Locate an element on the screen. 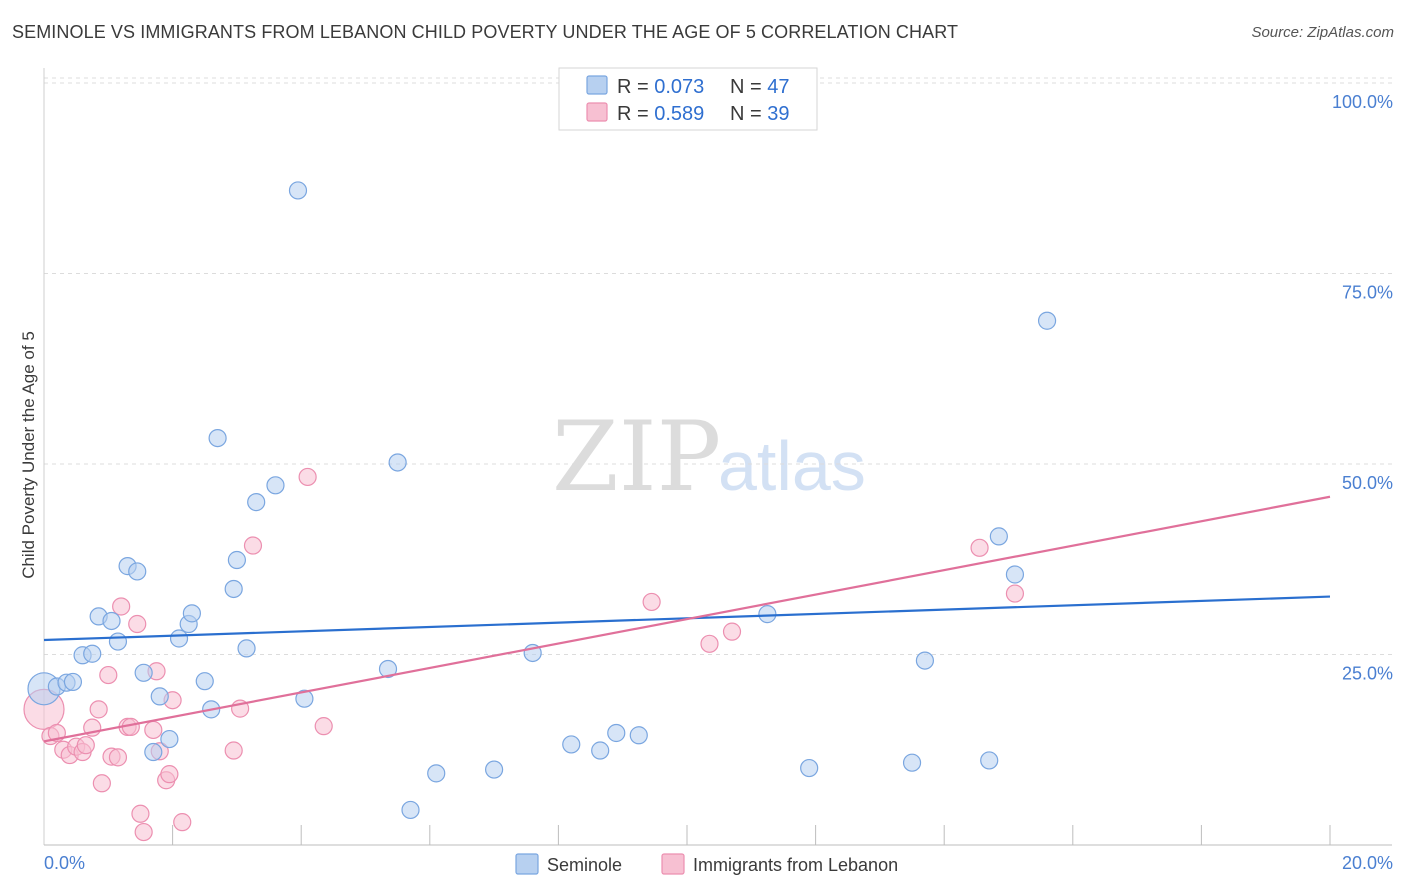  source-credit: Source: ZipAtlas.com is located at coordinates (1322, 32).